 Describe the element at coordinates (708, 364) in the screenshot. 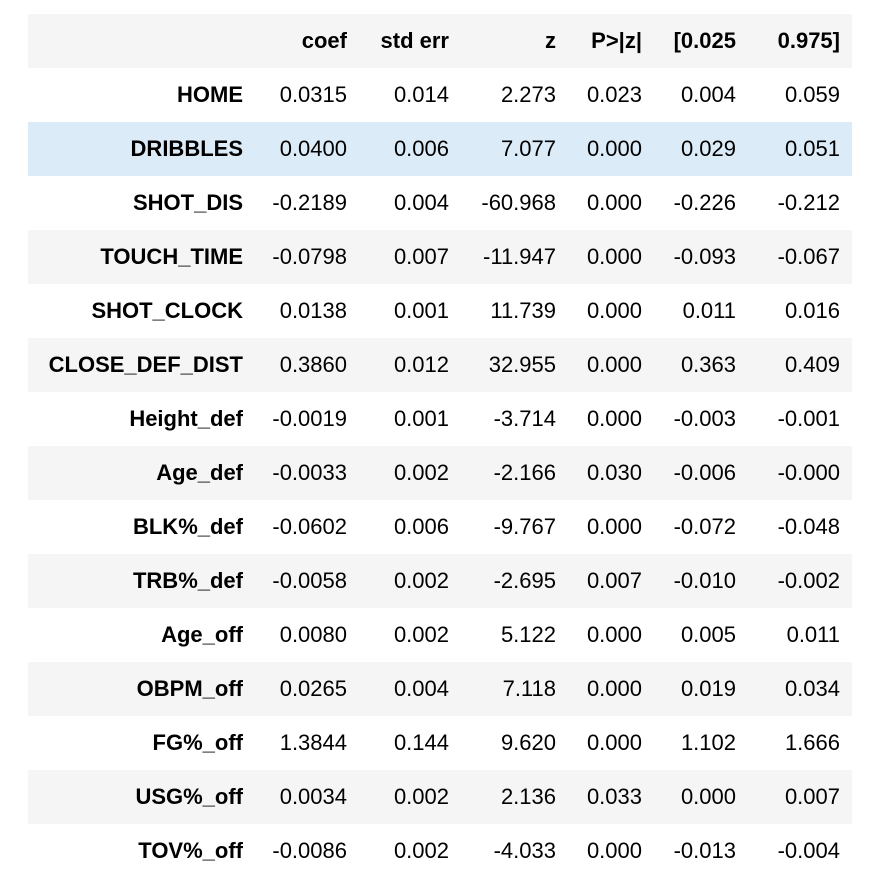

I see `table-cell: 0.363` at that location.